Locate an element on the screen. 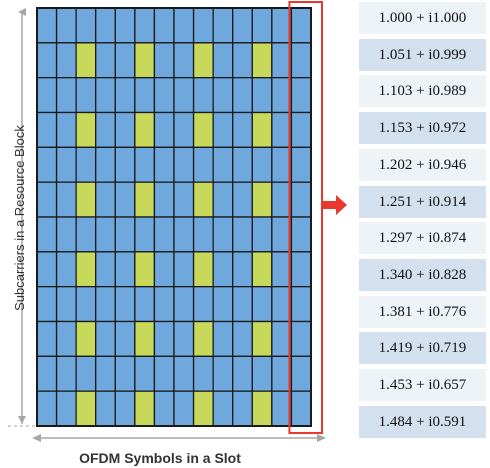 The image size is (490, 468). channel-value: 1.419 + i0.719 is located at coordinates (422, 348).